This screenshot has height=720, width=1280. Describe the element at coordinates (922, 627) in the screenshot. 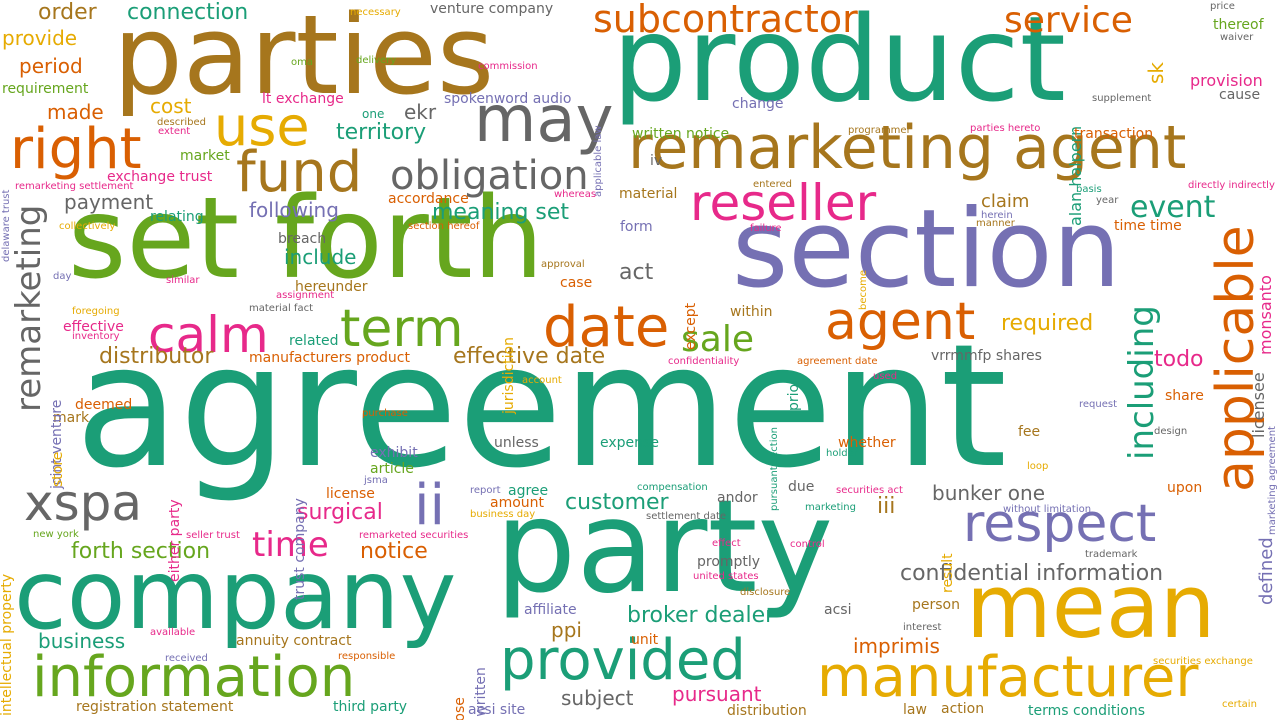

I see `word-interest: interest` at that location.